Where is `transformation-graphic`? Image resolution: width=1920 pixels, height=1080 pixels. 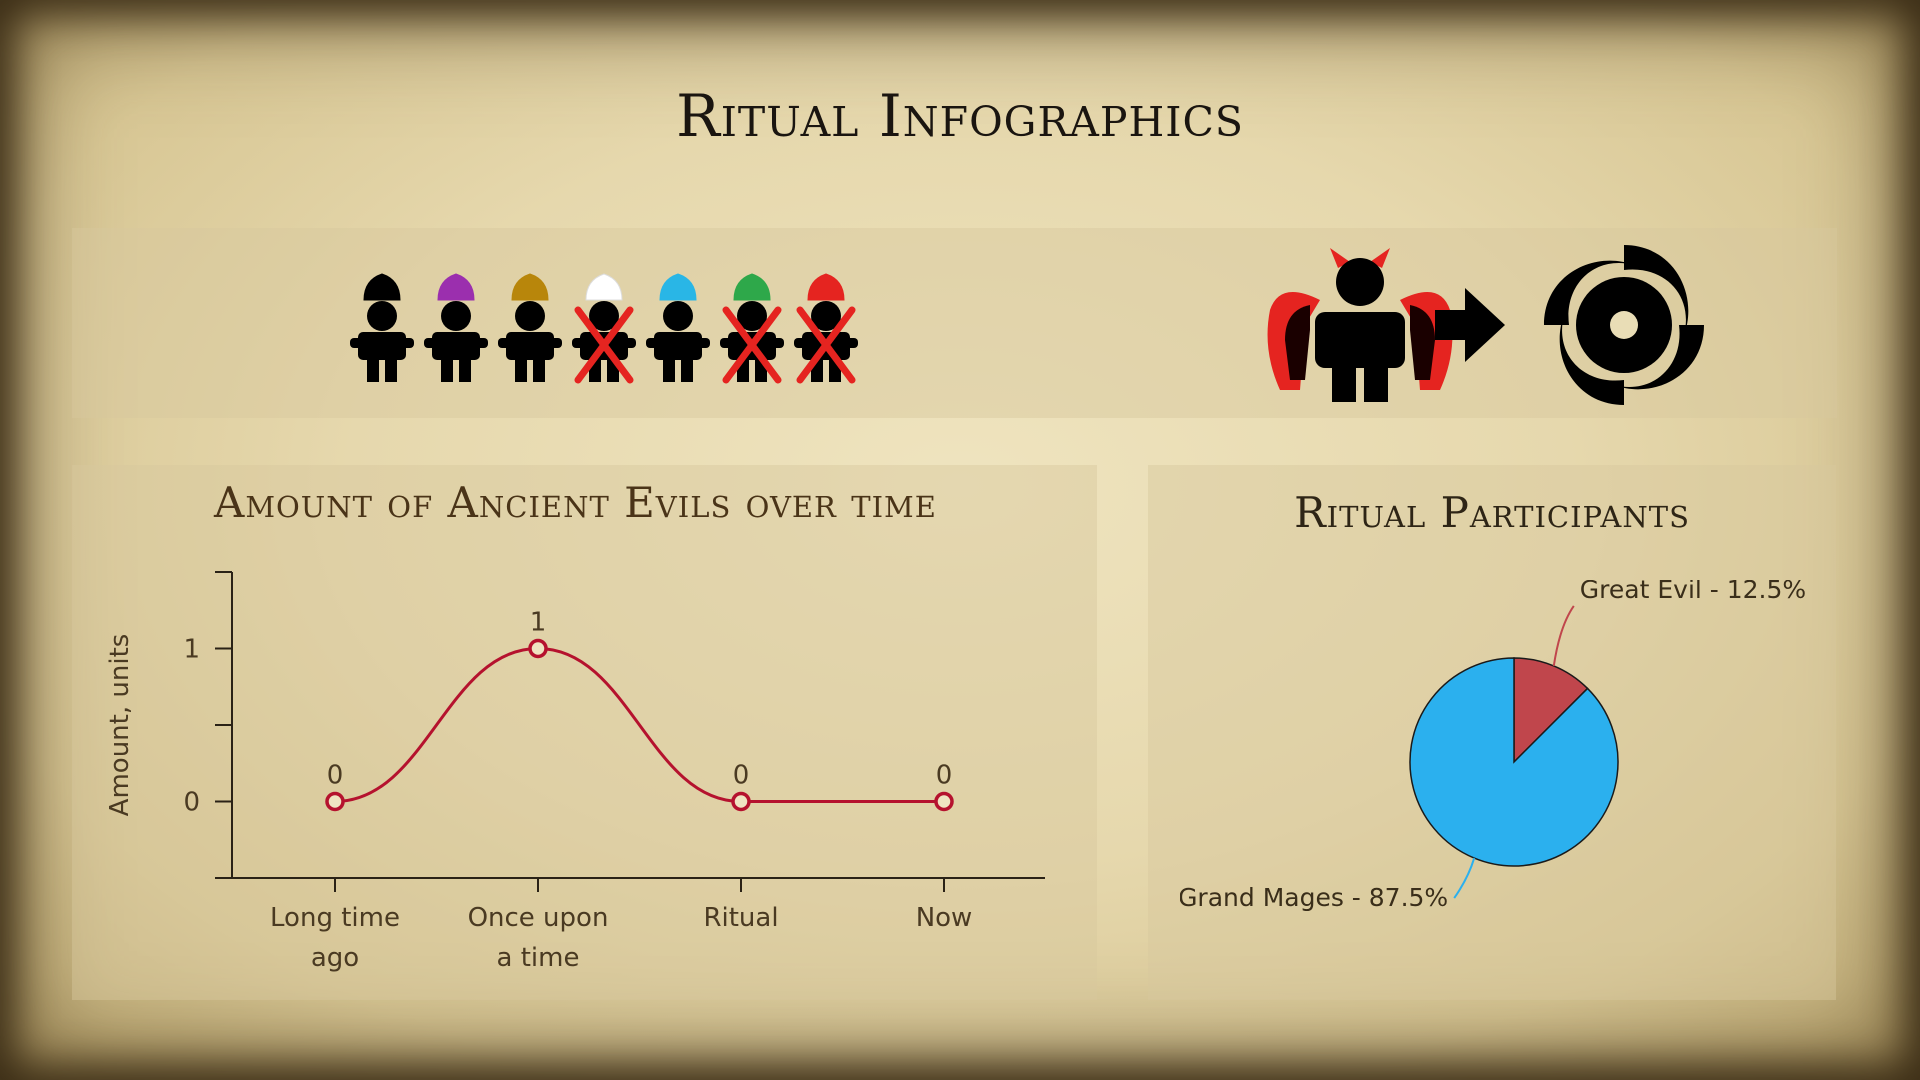
transformation-graphic is located at coordinates (1485, 325).